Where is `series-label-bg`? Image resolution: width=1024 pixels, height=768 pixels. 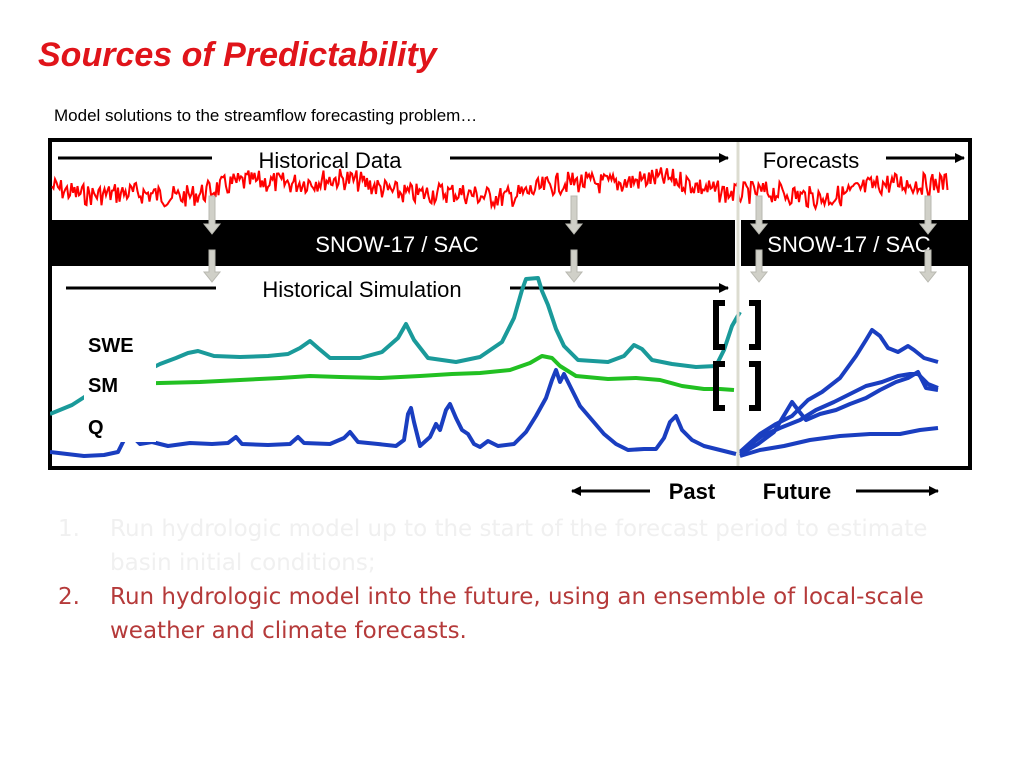
series-label-bg is located at coordinates (120, 386).